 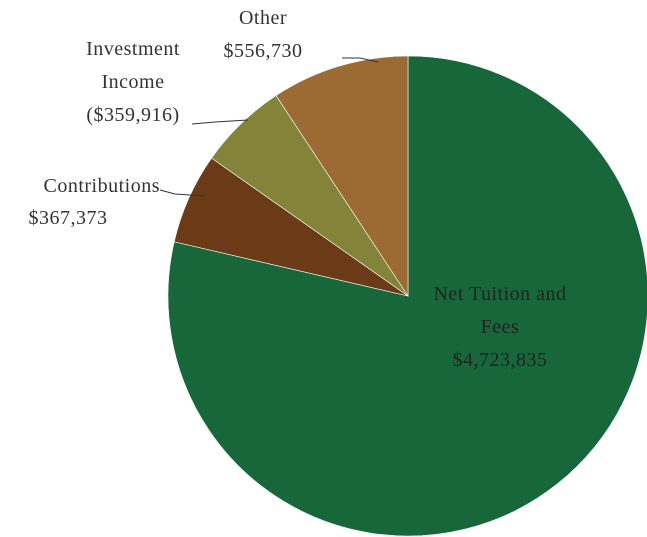 What do you see at coordinates (269, 127) in the screenshot?
I see `leader-lines` at bounding box center [269, 127].